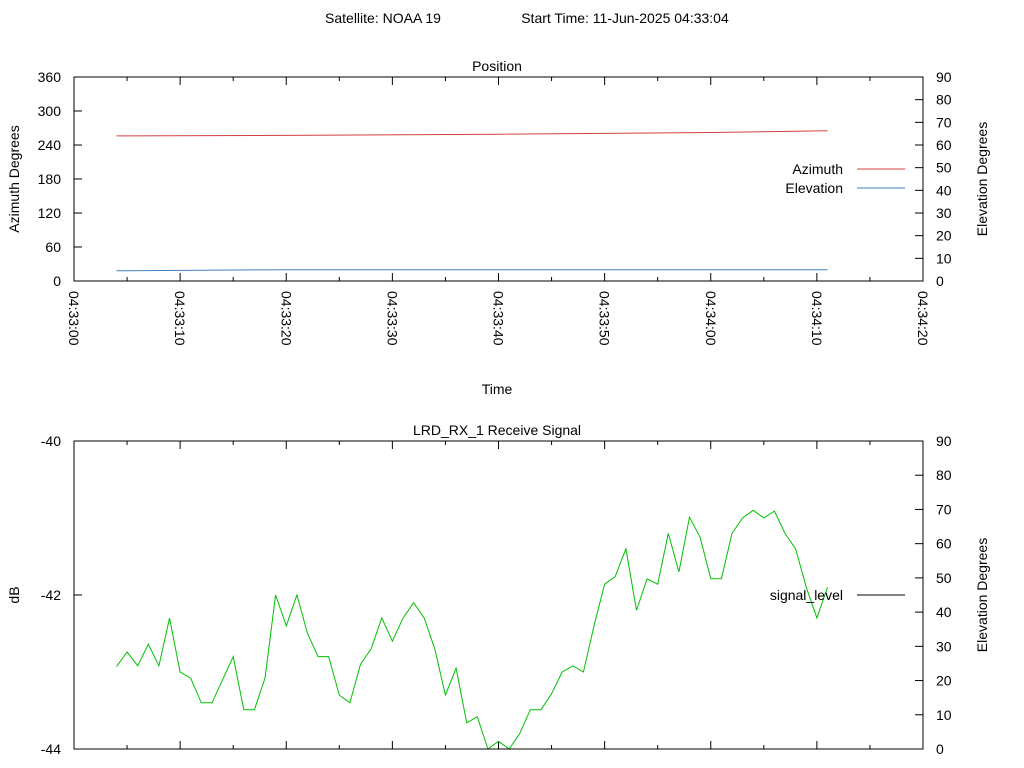  What do you see at coordinates (944, 122) in the screenshot?
I see `position-y2-tick-label: 70` at bounding box center [944, 122].